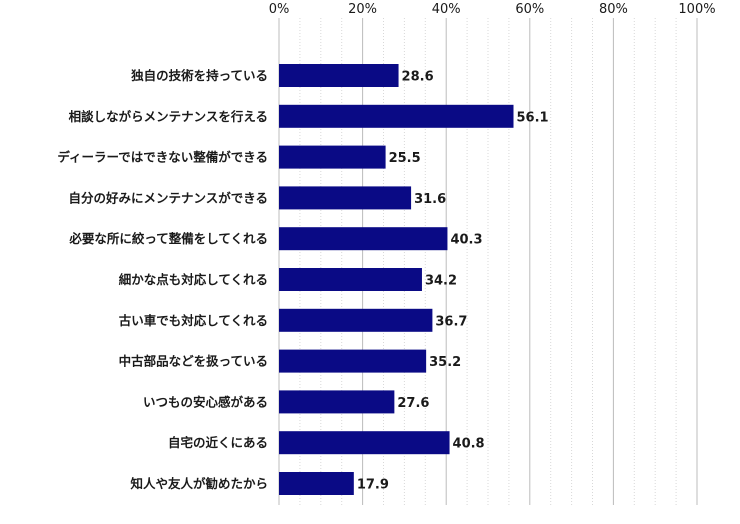  Describe the element at coordinates (441, 281) in the screenshot. I see `value-label: 34.2` at that location.